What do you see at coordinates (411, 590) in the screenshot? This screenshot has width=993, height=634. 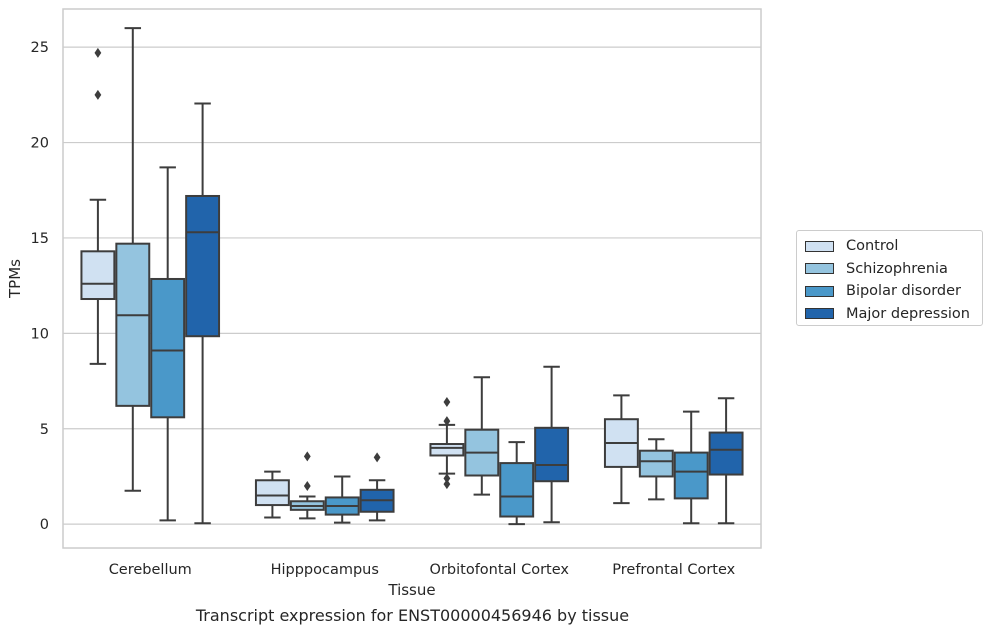 I see `x-axis-label: Tissue` at bounding box center [411, 590].